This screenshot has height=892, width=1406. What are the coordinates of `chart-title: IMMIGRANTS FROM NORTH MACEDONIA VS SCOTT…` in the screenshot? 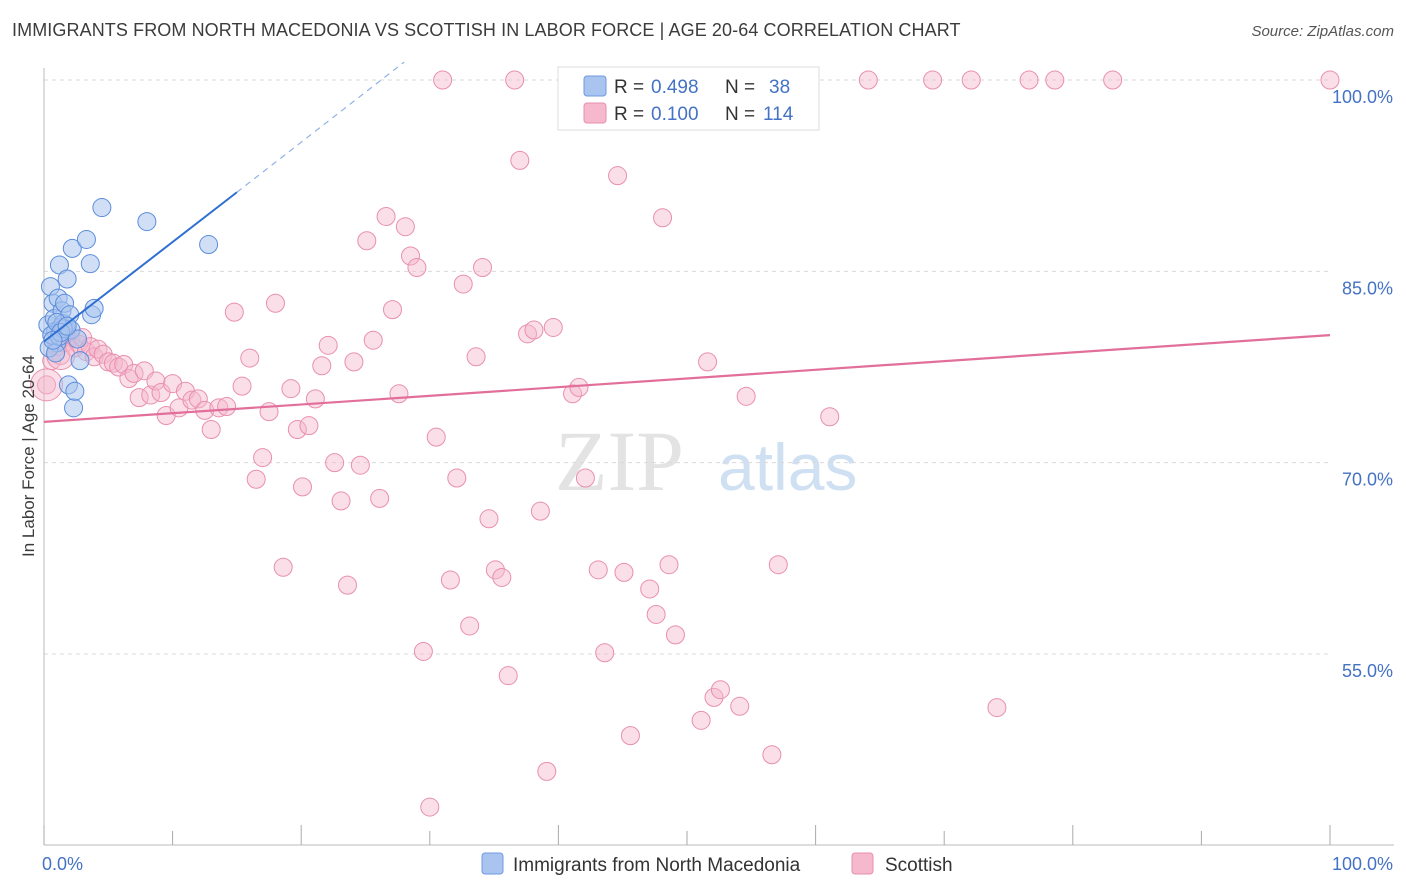 It's located at (486, 30).